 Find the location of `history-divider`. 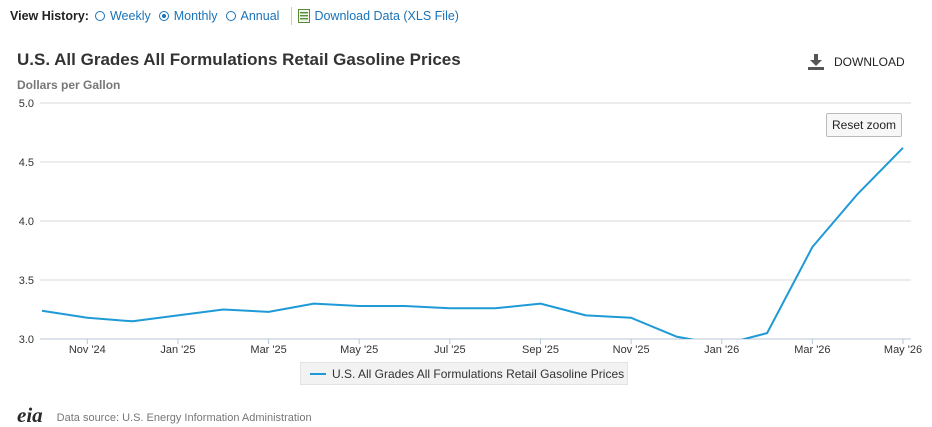

history-divider is located at coordinates (292, 16).